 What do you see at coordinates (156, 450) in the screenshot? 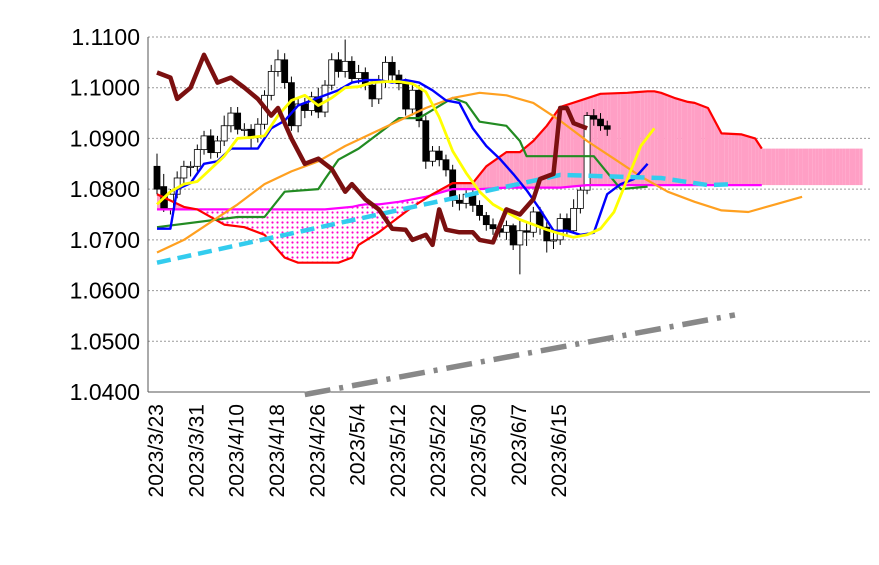
I see `x-tick-label: 2023/3/23` at bounding box center [156, 450].